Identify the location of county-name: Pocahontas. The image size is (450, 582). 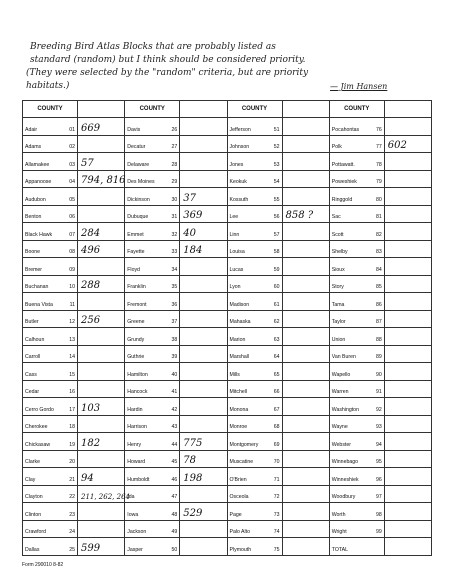
(345, 129).